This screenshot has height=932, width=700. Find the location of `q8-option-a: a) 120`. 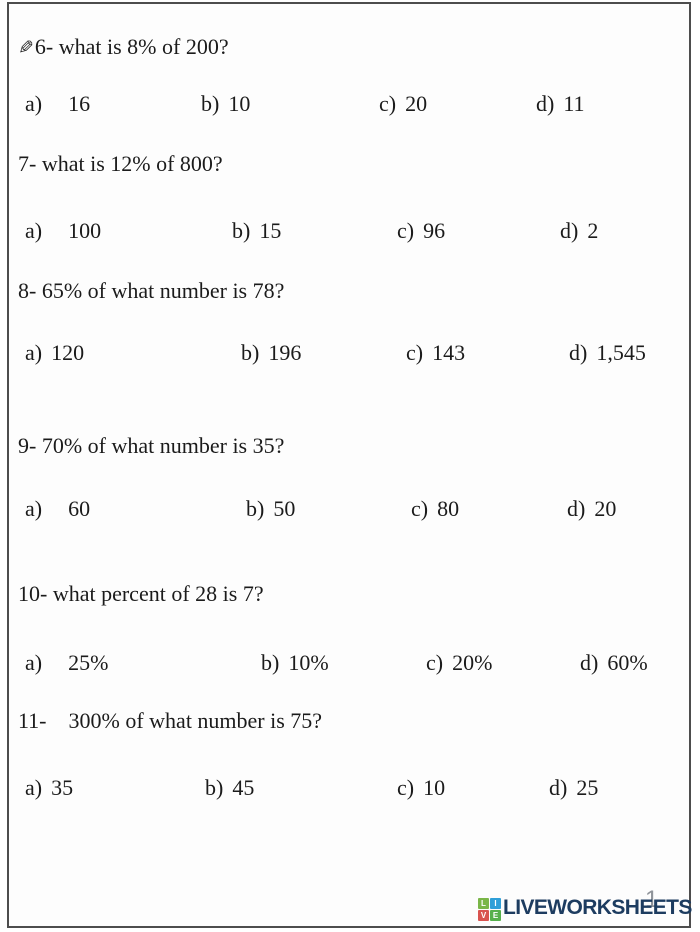

q8-option-a: a) 120 is located at coordinates (54, 353).